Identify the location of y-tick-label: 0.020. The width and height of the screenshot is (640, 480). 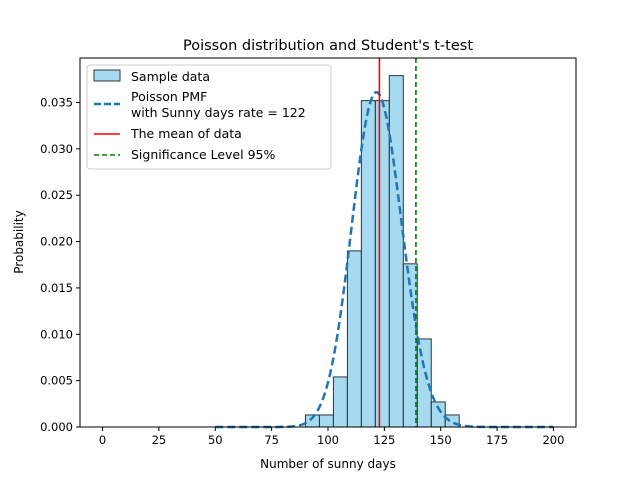
(56, 242).